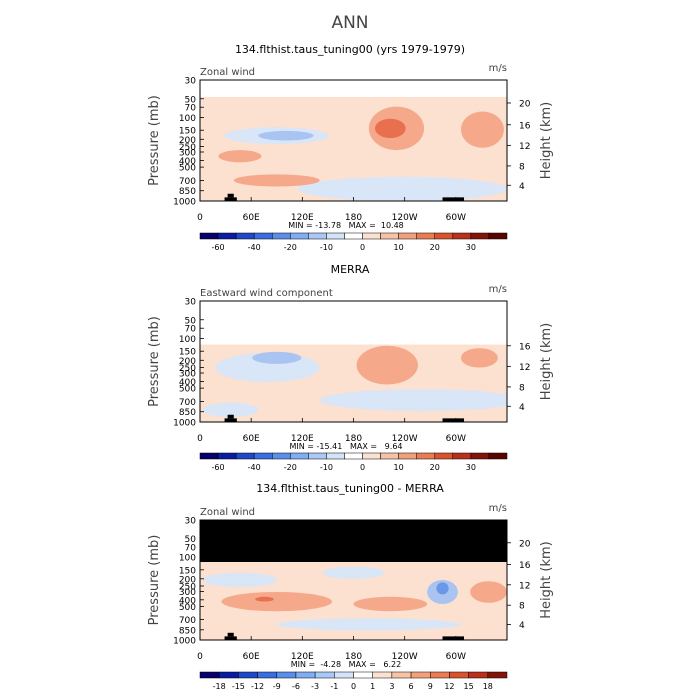  I want to click on contour-negative-east-core, so click(442, 588).